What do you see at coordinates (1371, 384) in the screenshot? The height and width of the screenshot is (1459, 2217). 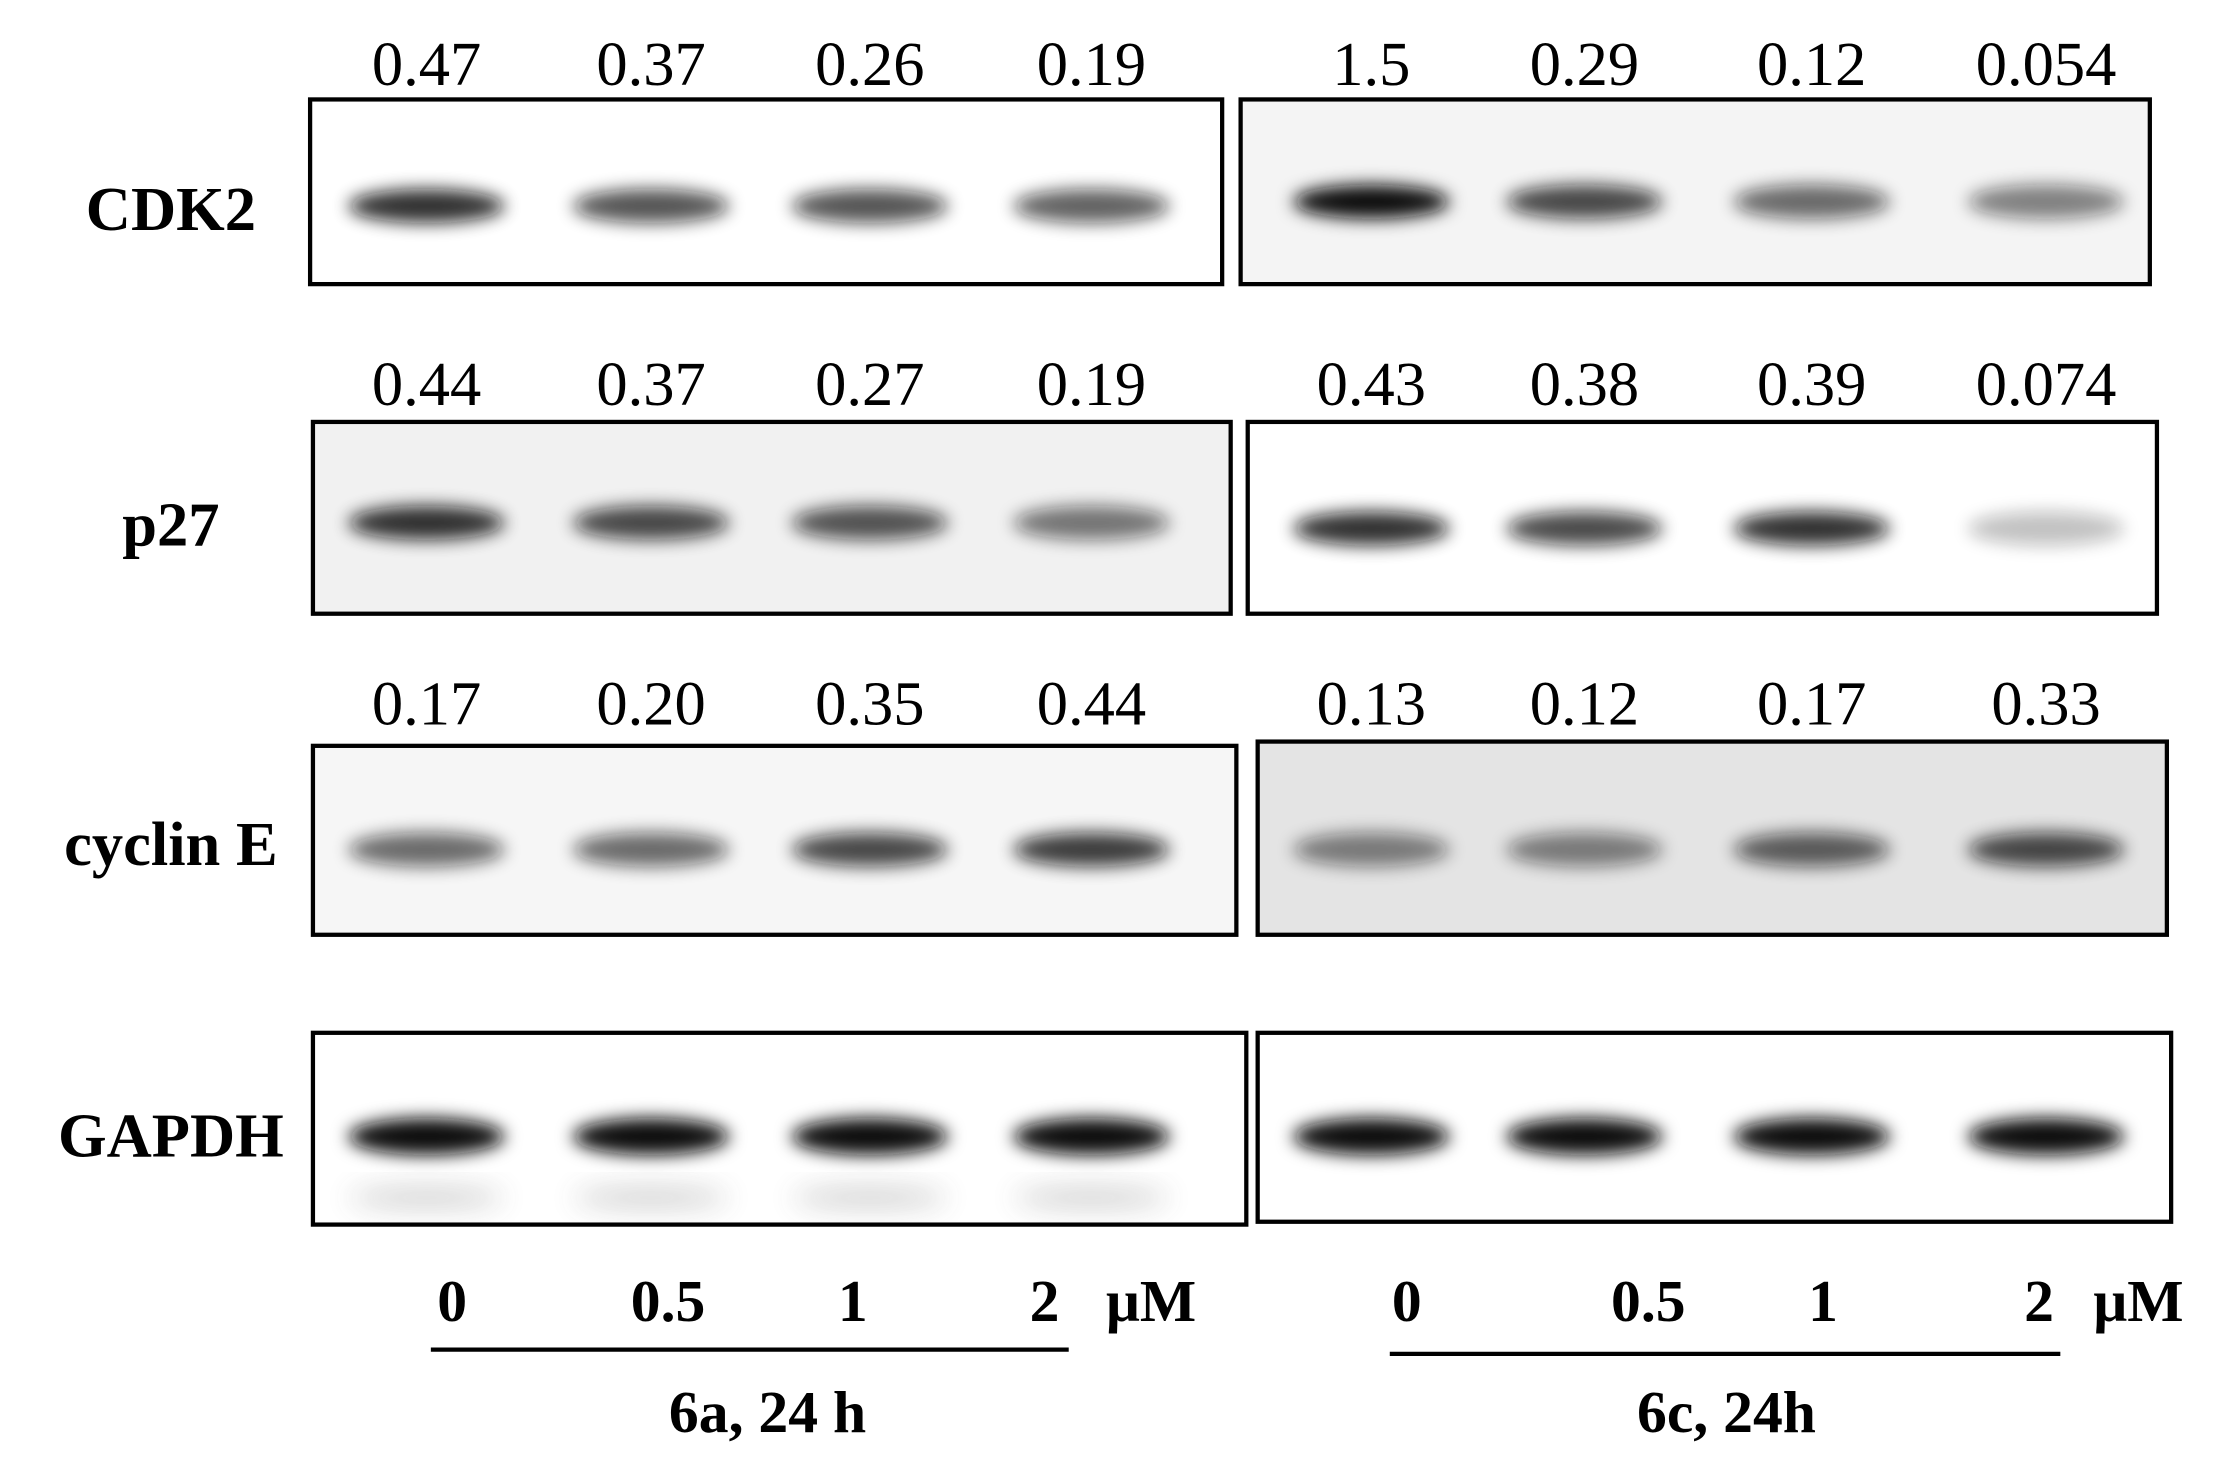 I see `ratio-value: 0.43` at bounding box center [1371, 384].